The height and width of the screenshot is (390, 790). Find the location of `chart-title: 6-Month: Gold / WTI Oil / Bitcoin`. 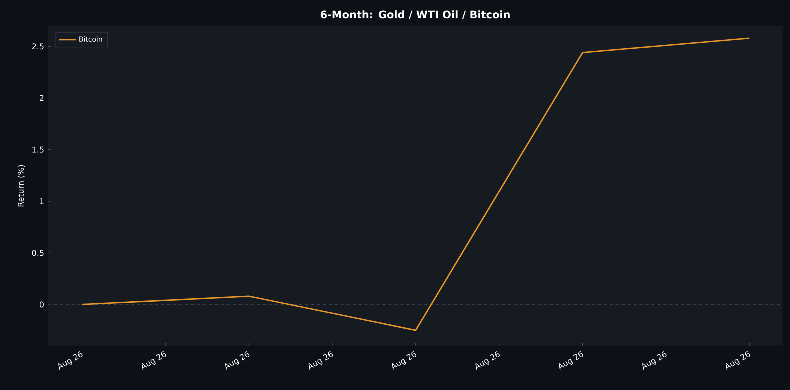

chart-title: 6-Month: Gold / WTI Oil / Bitcoin is located at coordinates (415, 15).